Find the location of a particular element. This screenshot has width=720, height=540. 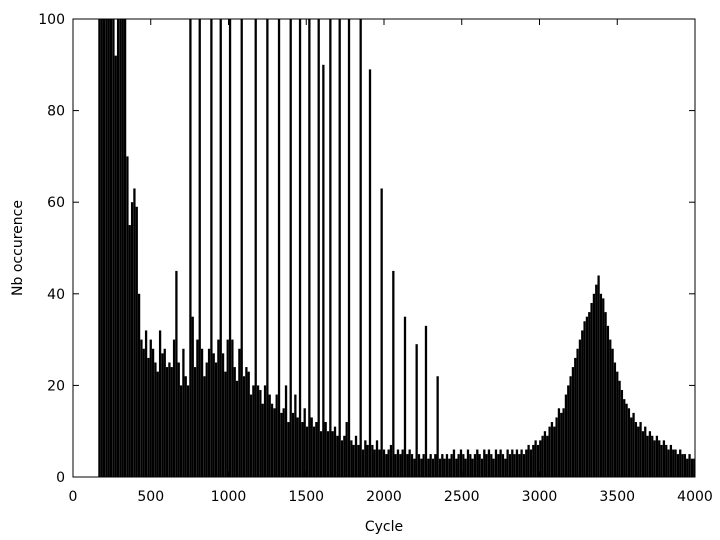

x-tick-label: 1000 is located at coordinates (229, 497).